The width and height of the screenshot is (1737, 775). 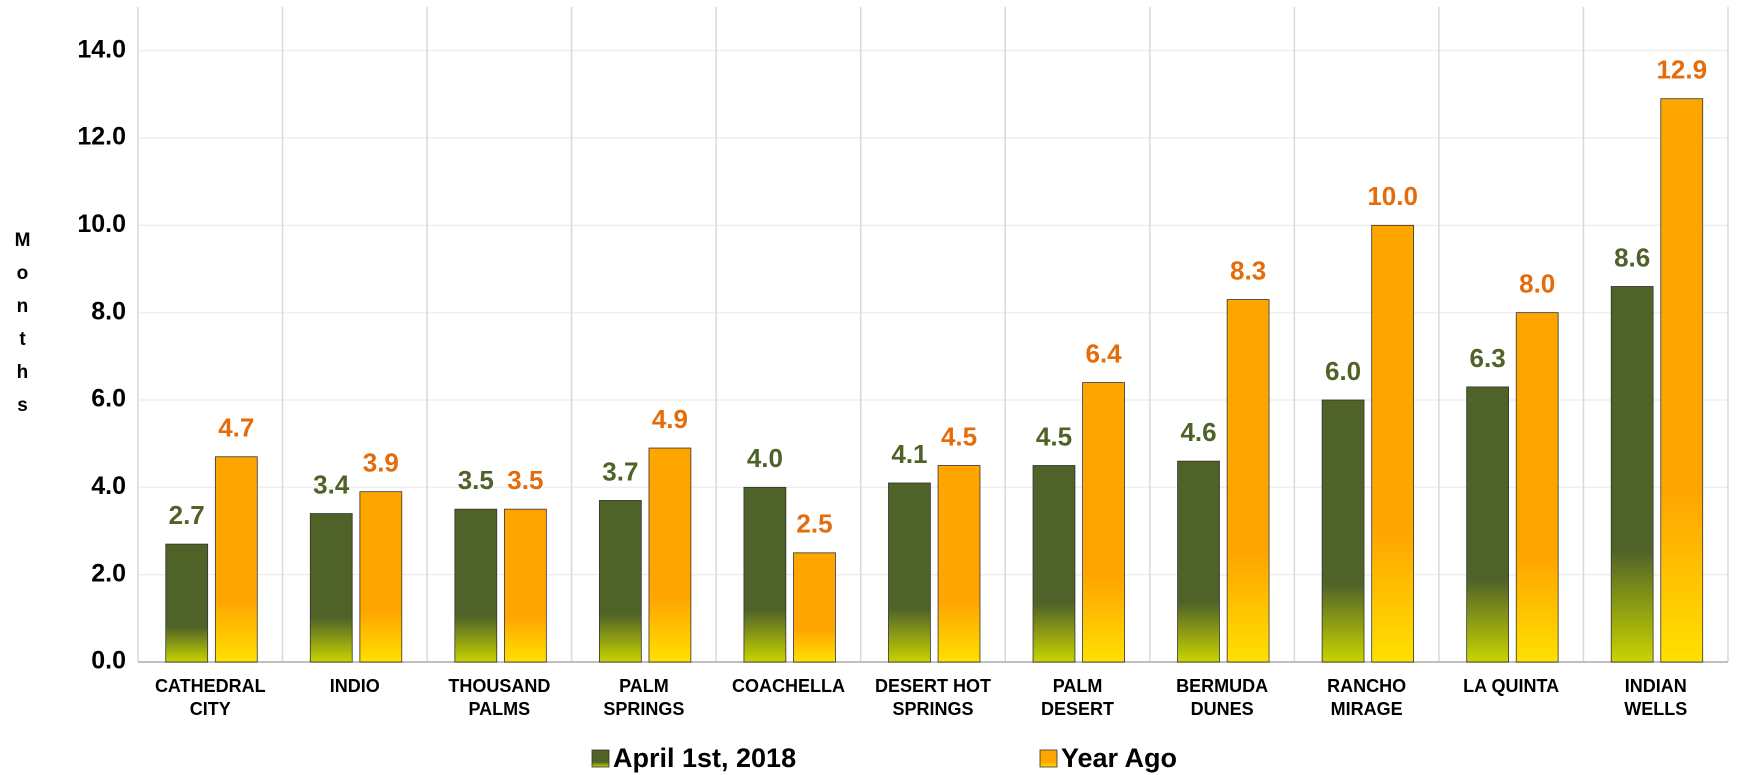 What do you see at coordinates (500, 709) in the screenshot?
I see `x-tick-label: PALMS` at bounding box center [500, 709].